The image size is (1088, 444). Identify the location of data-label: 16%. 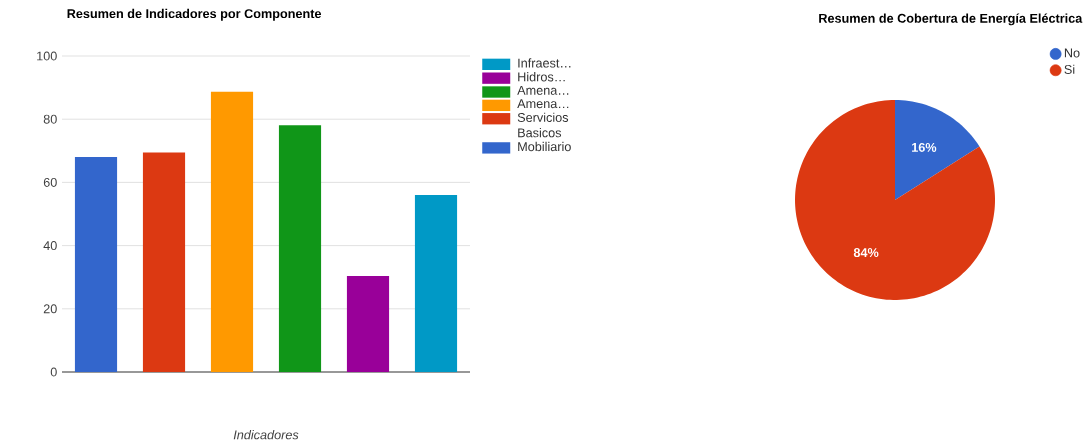
(924, 147).